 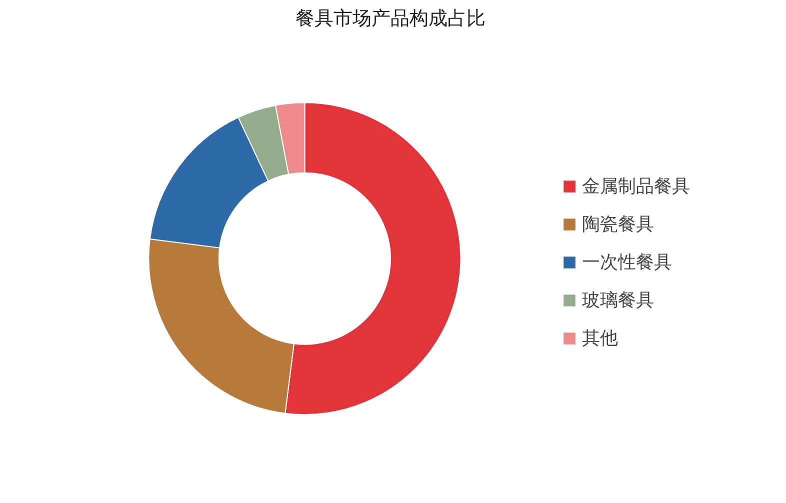 What do you see at coordinates (391, 19) in the screenshot?
I see `chart-title: 餐具市场产品构成占比` at bounding box center [391, 19].